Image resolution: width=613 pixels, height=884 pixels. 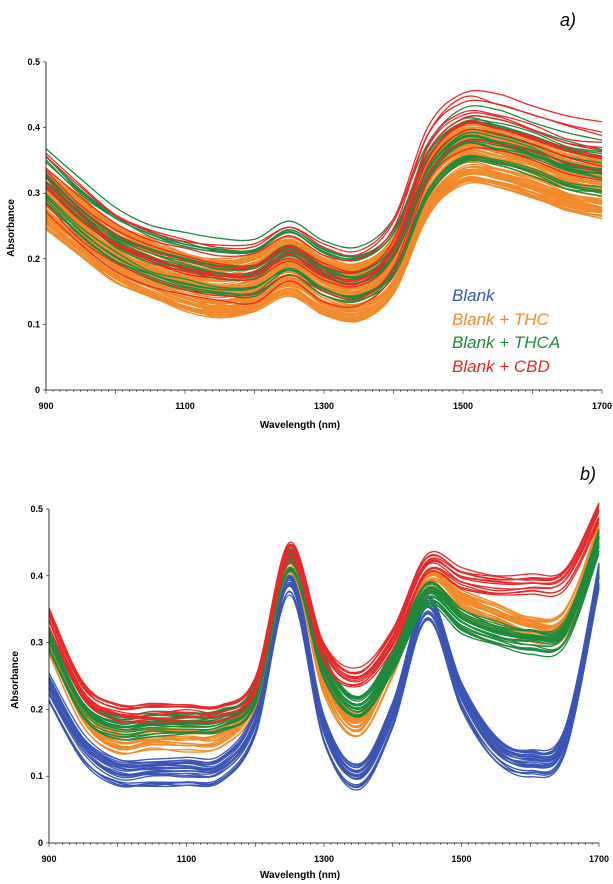 What do you see at coordinates (501, 319) in the screenshot?
I see `legend-blank-thc: Blank + THC` at bounding box center [501, 319].